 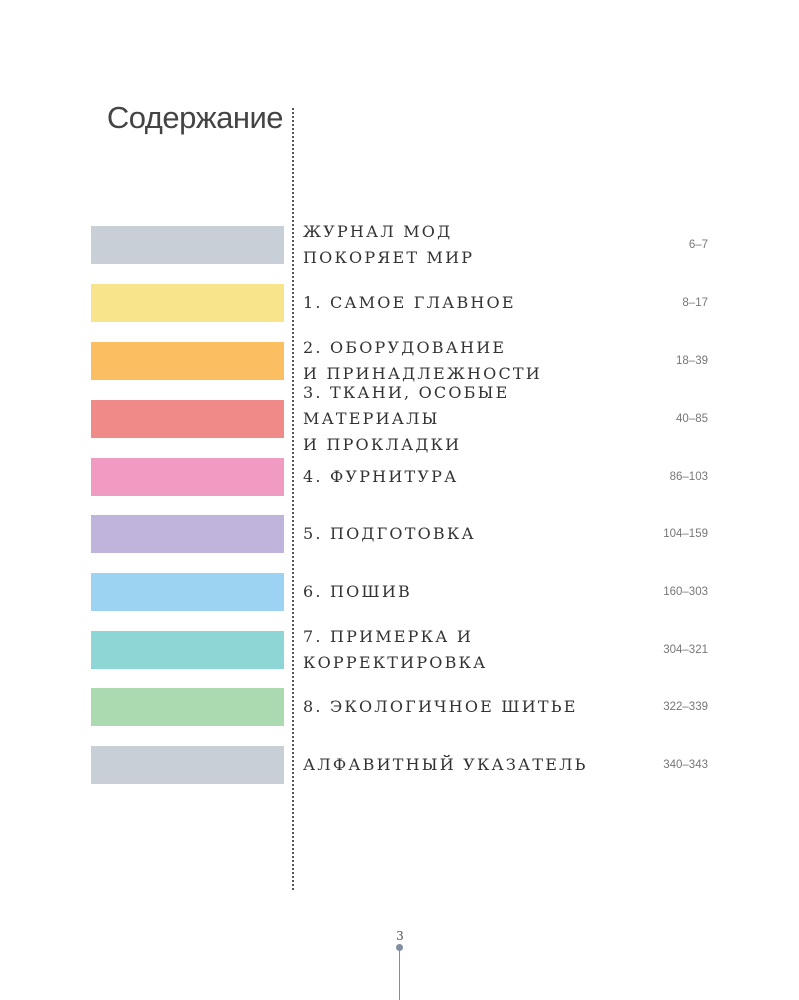 What do you see at coordinates (692, 361) in the screenshot?
I see `toc-entry-pages: 18–39` at bounding box center [692, 361].